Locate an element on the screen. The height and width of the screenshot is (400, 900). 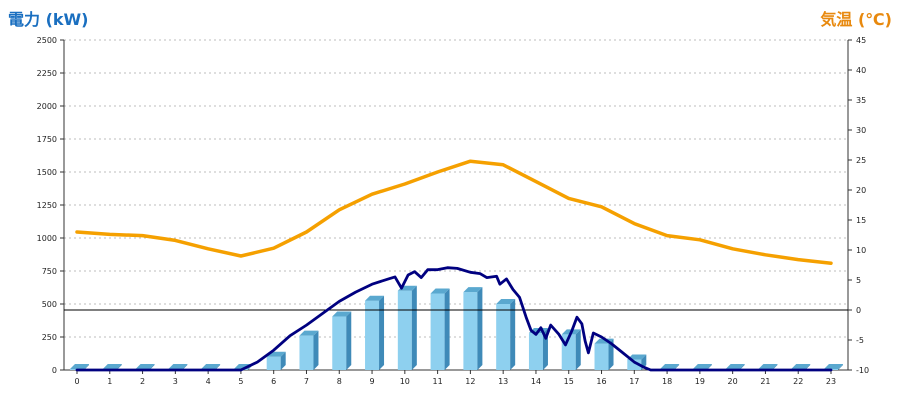
left-tick-label: 2500 is located at coordinates (47, 40).